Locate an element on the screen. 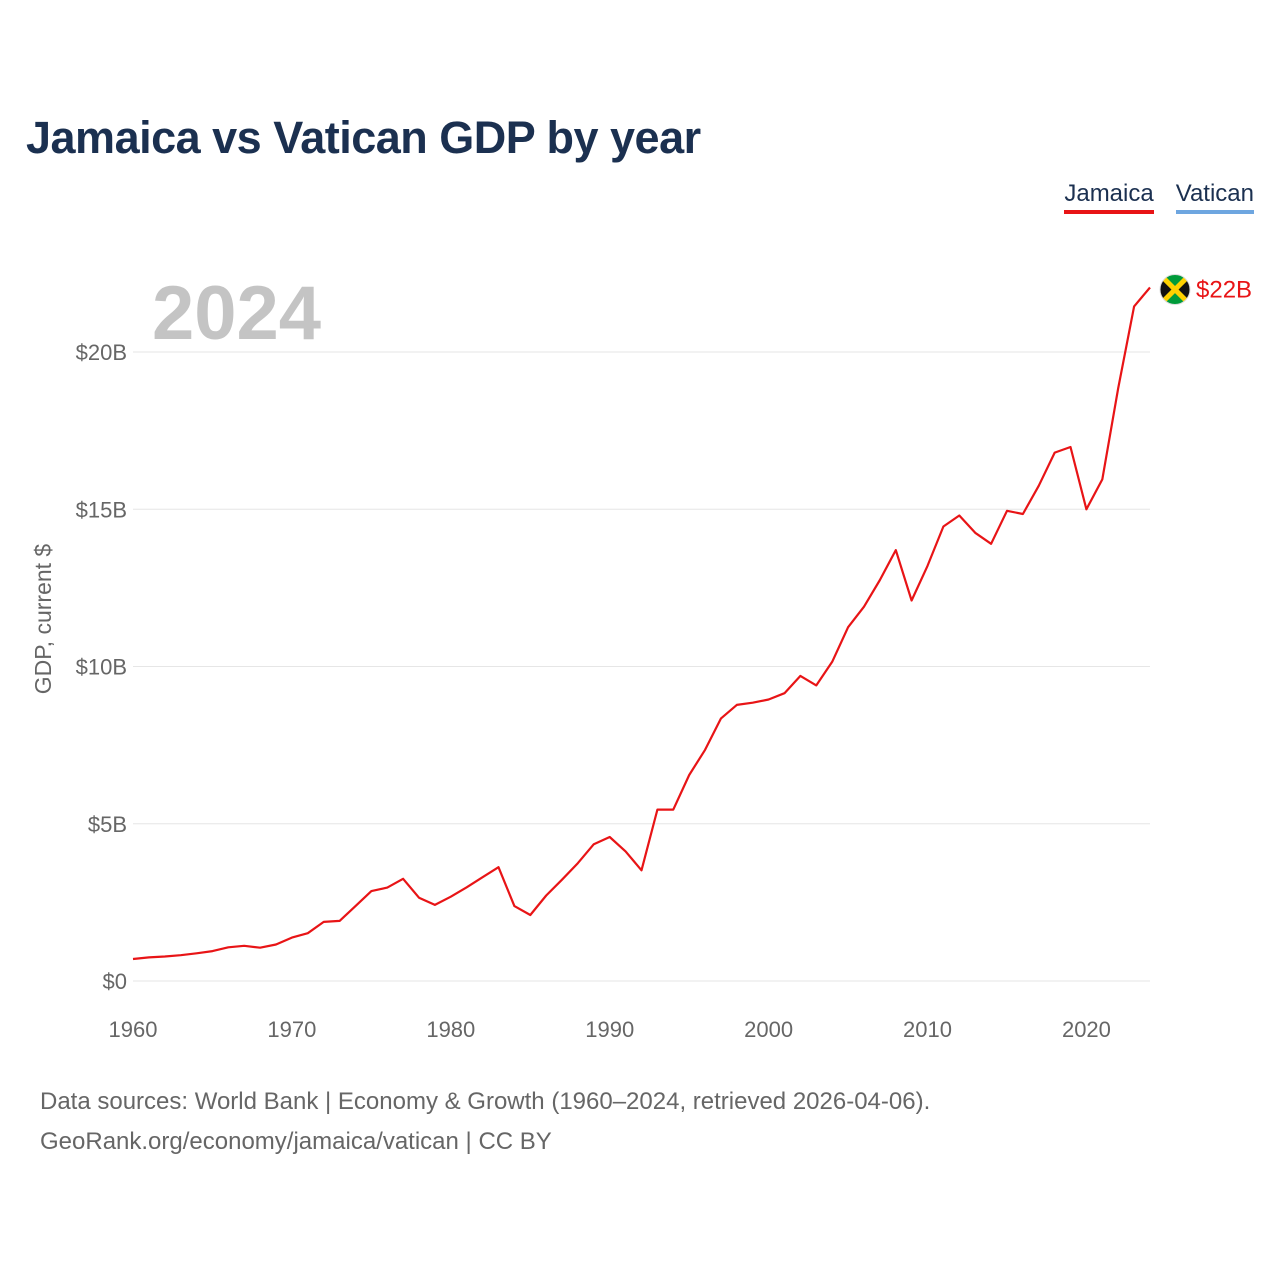 The image size is (1280, 1280). y-tick-label: $20B is located at coordinates (101, 352).